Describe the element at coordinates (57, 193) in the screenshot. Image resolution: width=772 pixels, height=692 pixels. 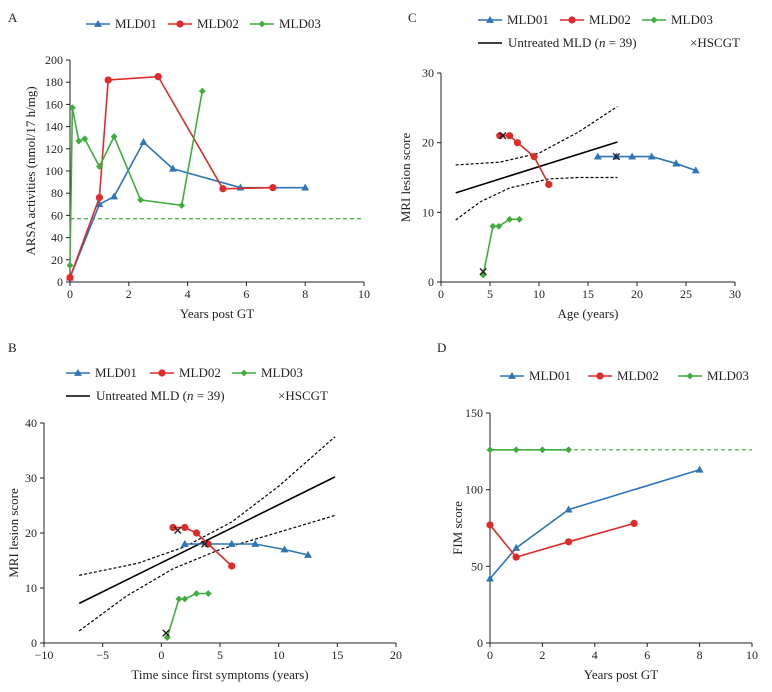
I see `y-tick-label: 80` at that location.